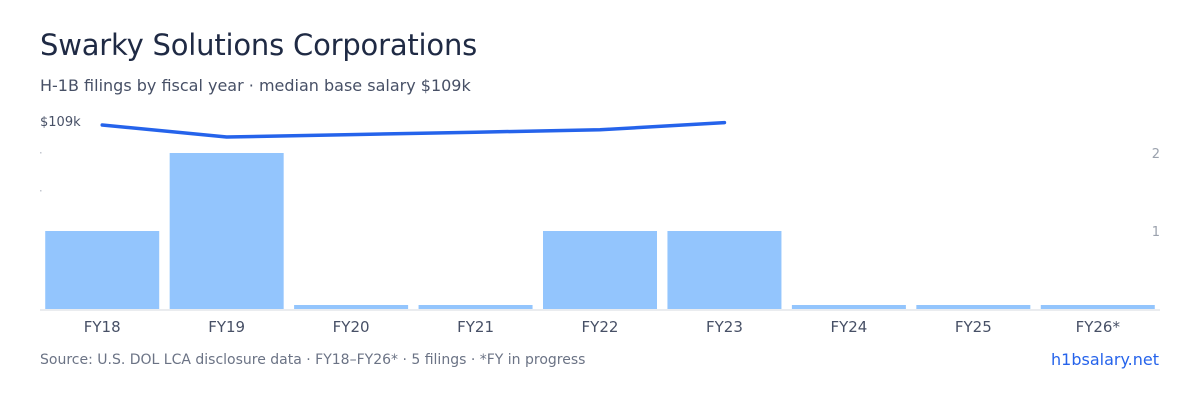 The width and height of the screenshot is (1200, 400). Describe the element at coordinates (1105, 359) in the screenshot. I see `brand-link: h1bsalary.net` at that location.